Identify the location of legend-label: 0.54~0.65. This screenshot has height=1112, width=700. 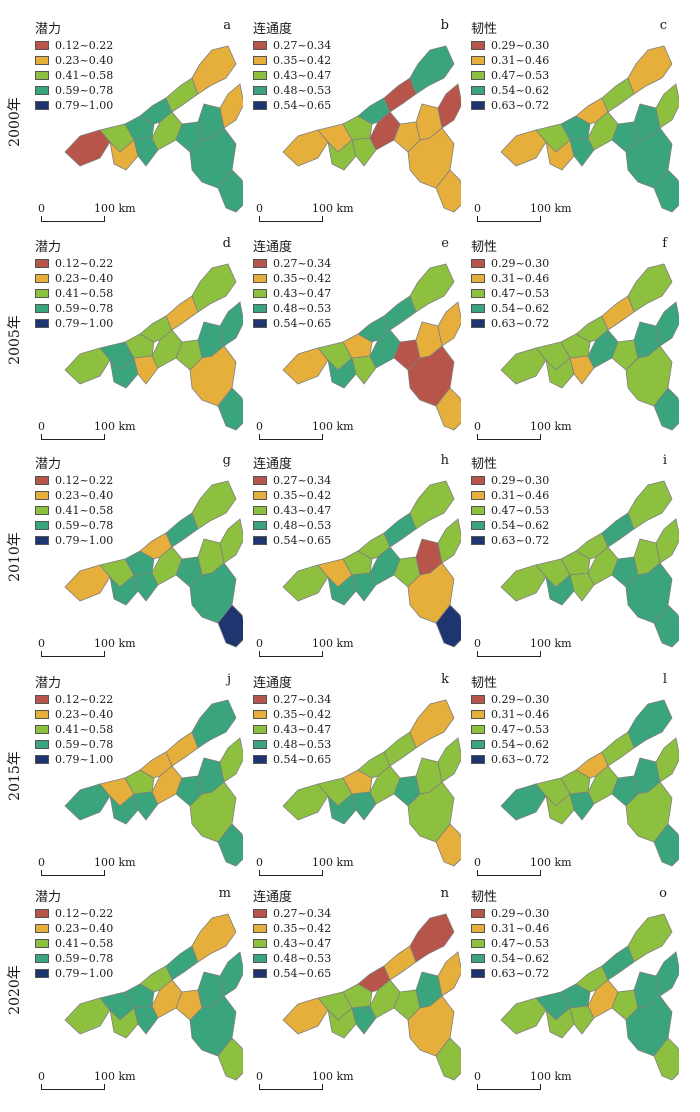
(302, 973).